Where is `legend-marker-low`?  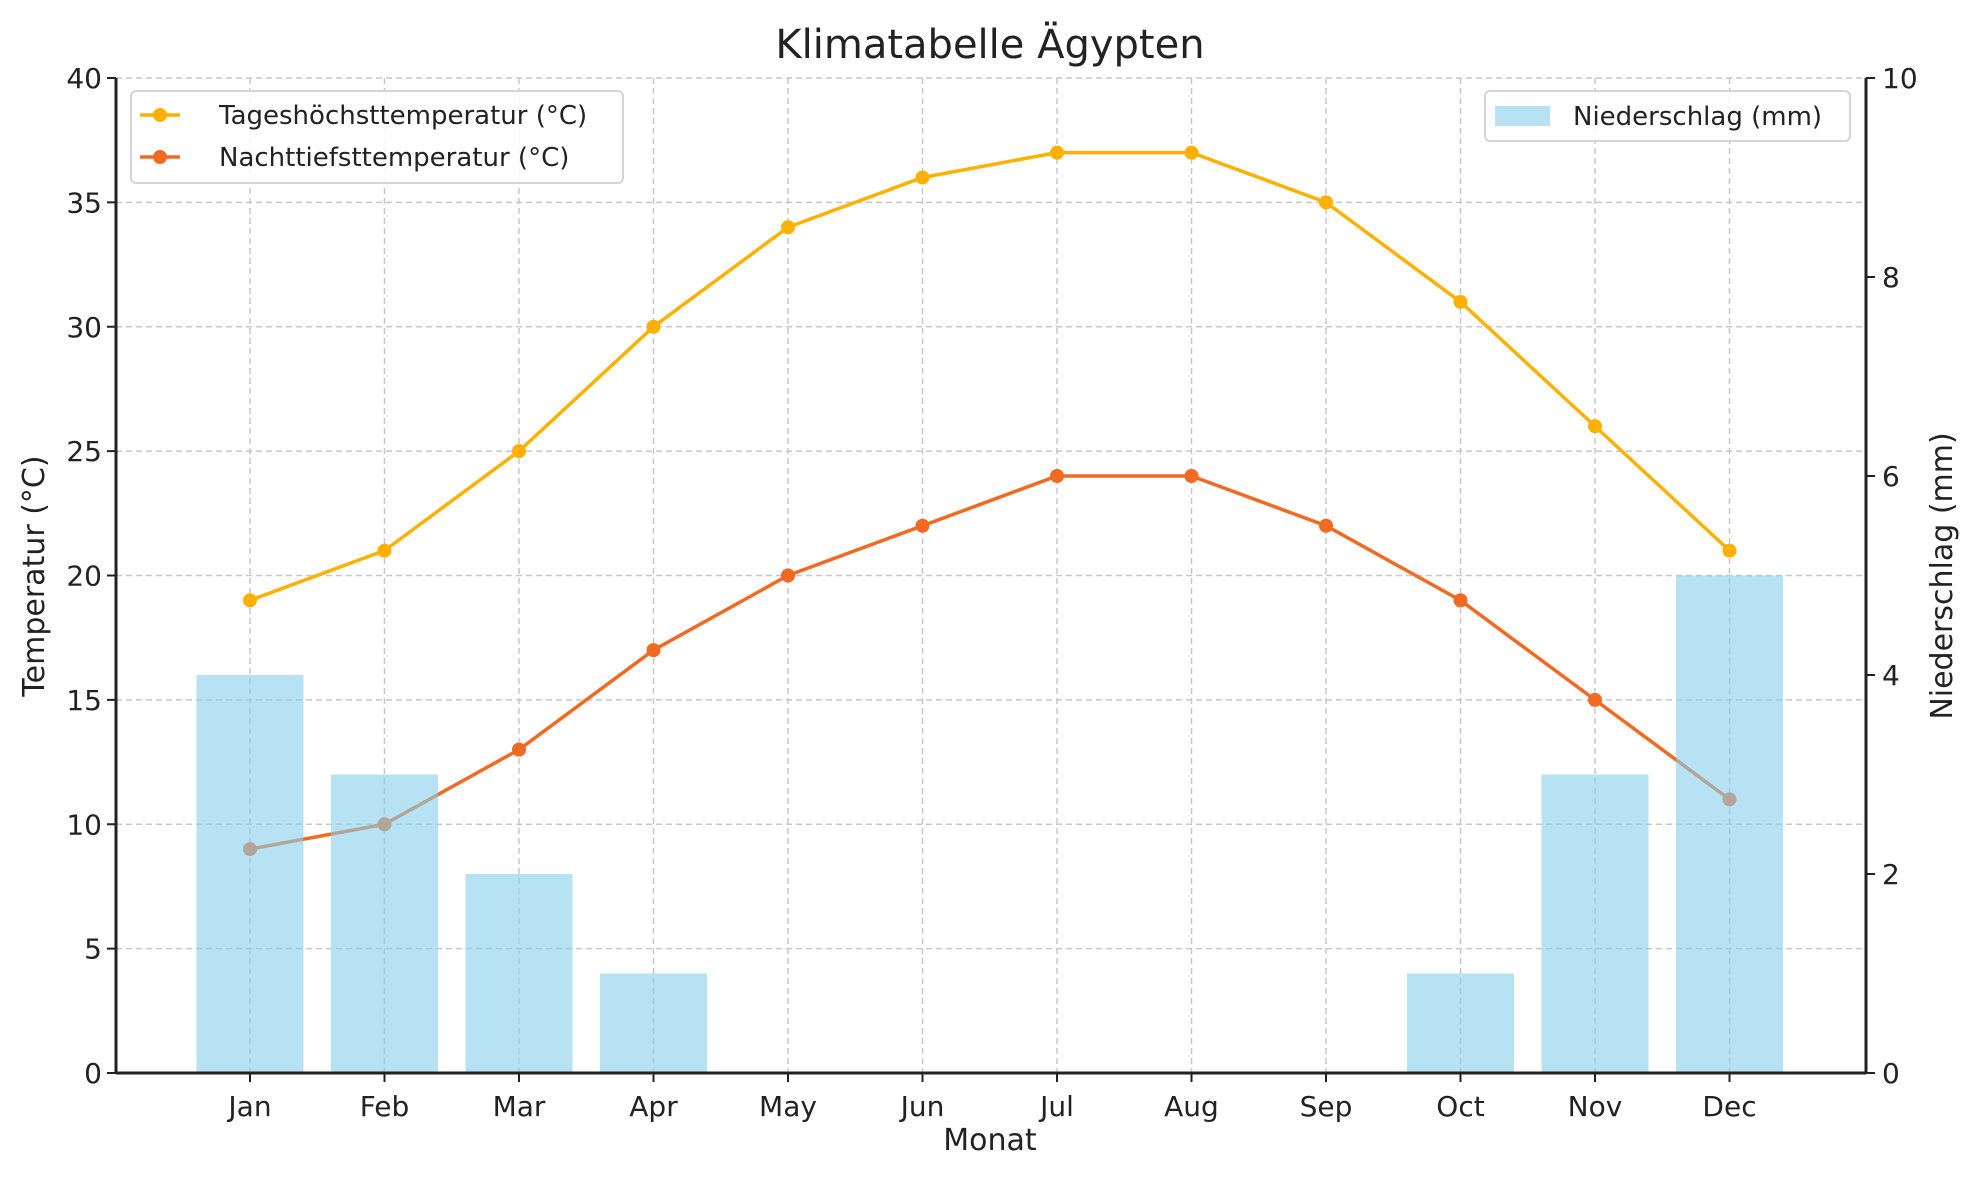 legend-marker-low is located at coordinates (160, 157).